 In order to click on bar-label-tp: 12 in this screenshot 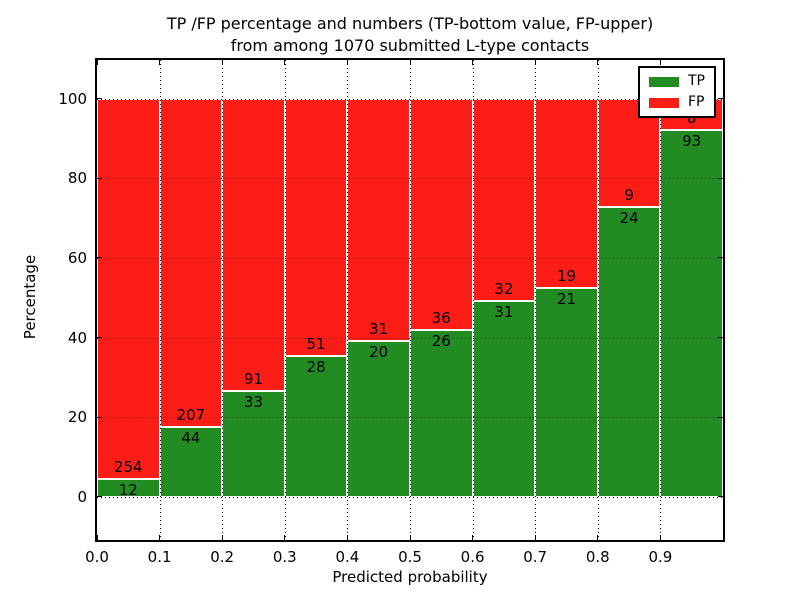, I will do `click(128, 490)`.